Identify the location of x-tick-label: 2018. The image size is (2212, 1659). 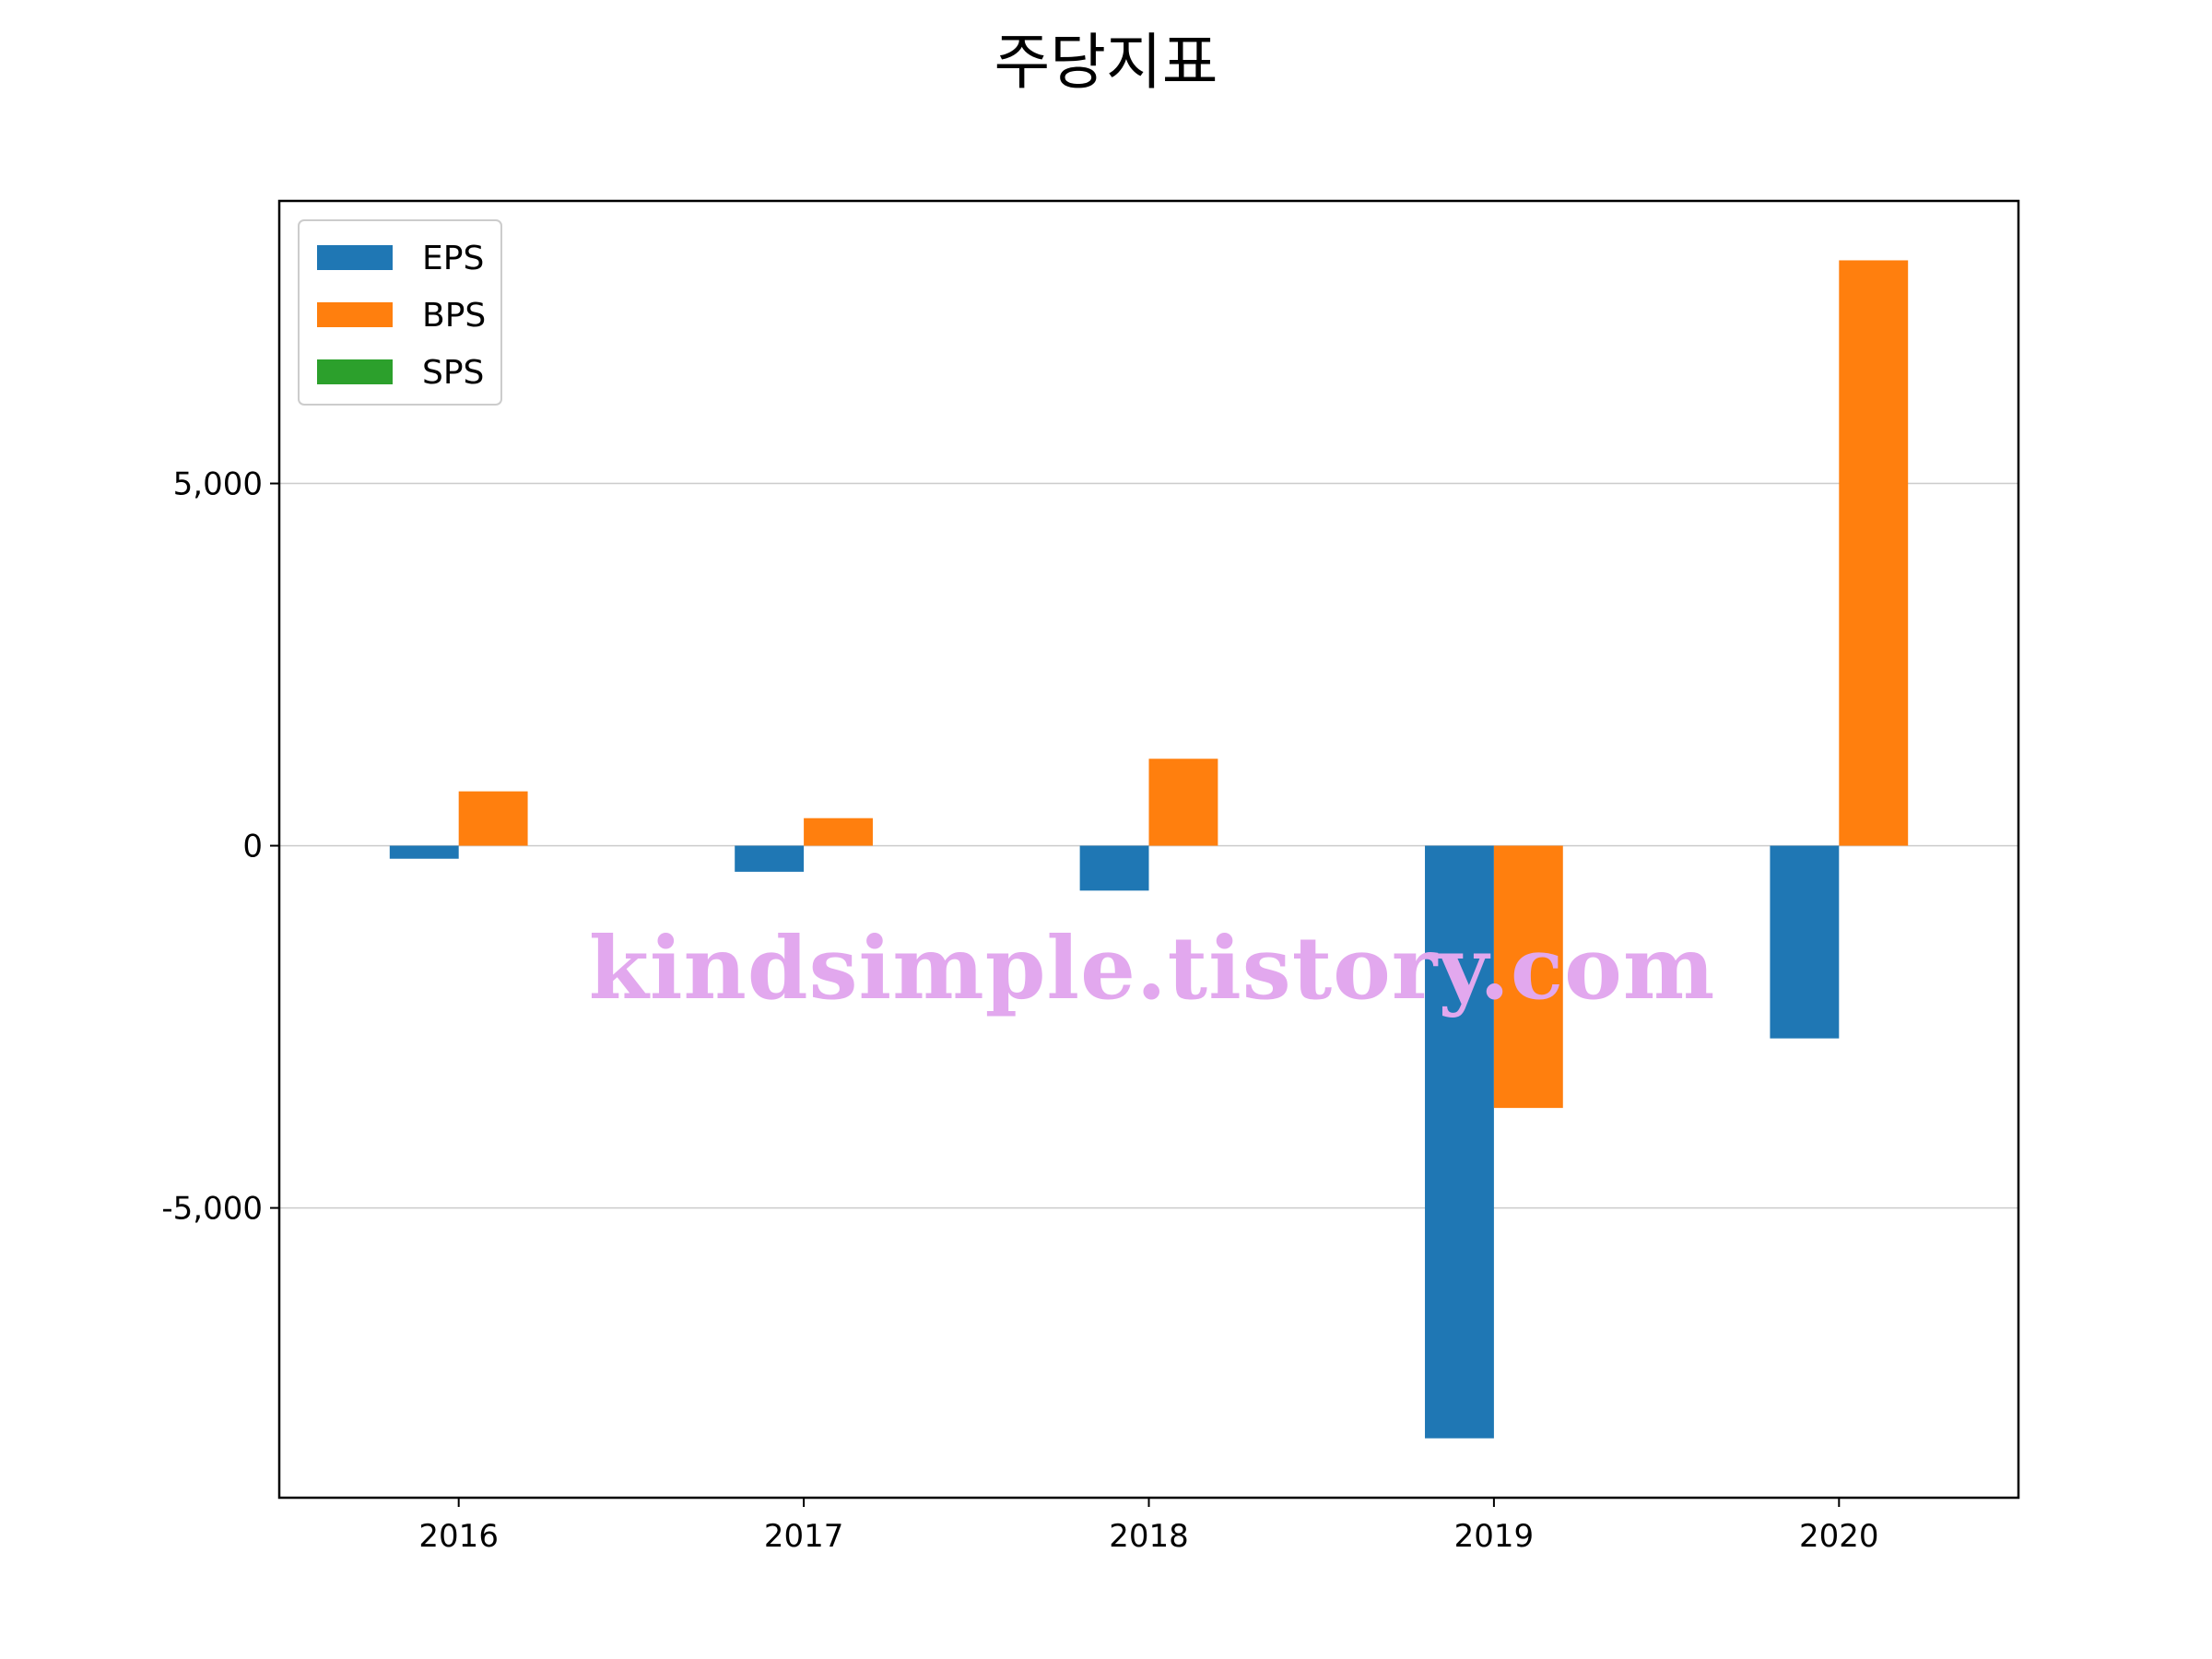
(1149, 1536).